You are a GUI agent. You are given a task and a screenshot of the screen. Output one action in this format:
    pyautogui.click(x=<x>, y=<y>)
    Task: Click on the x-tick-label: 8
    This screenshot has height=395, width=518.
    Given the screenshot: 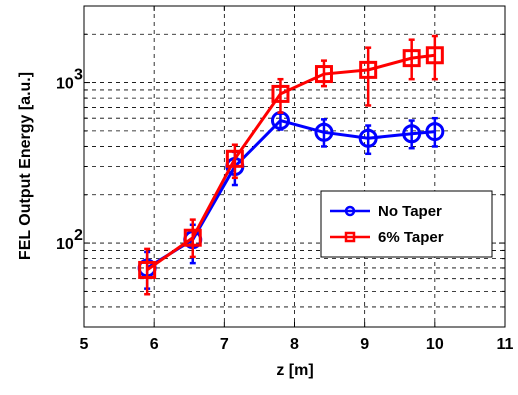 What is the action you would take?
    pyautogui.click(x=294, y=344)
    